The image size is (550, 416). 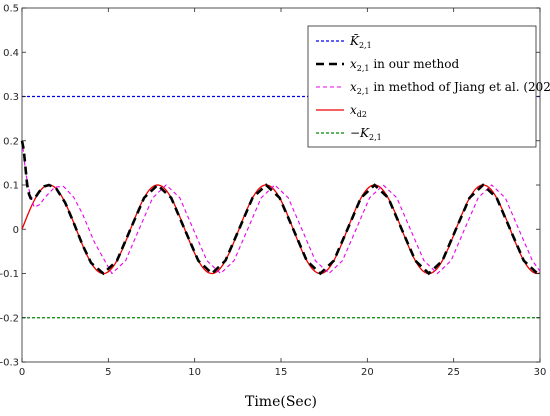 I want to click on legend-sub-1: 2,1, so click(x=363, y=68).